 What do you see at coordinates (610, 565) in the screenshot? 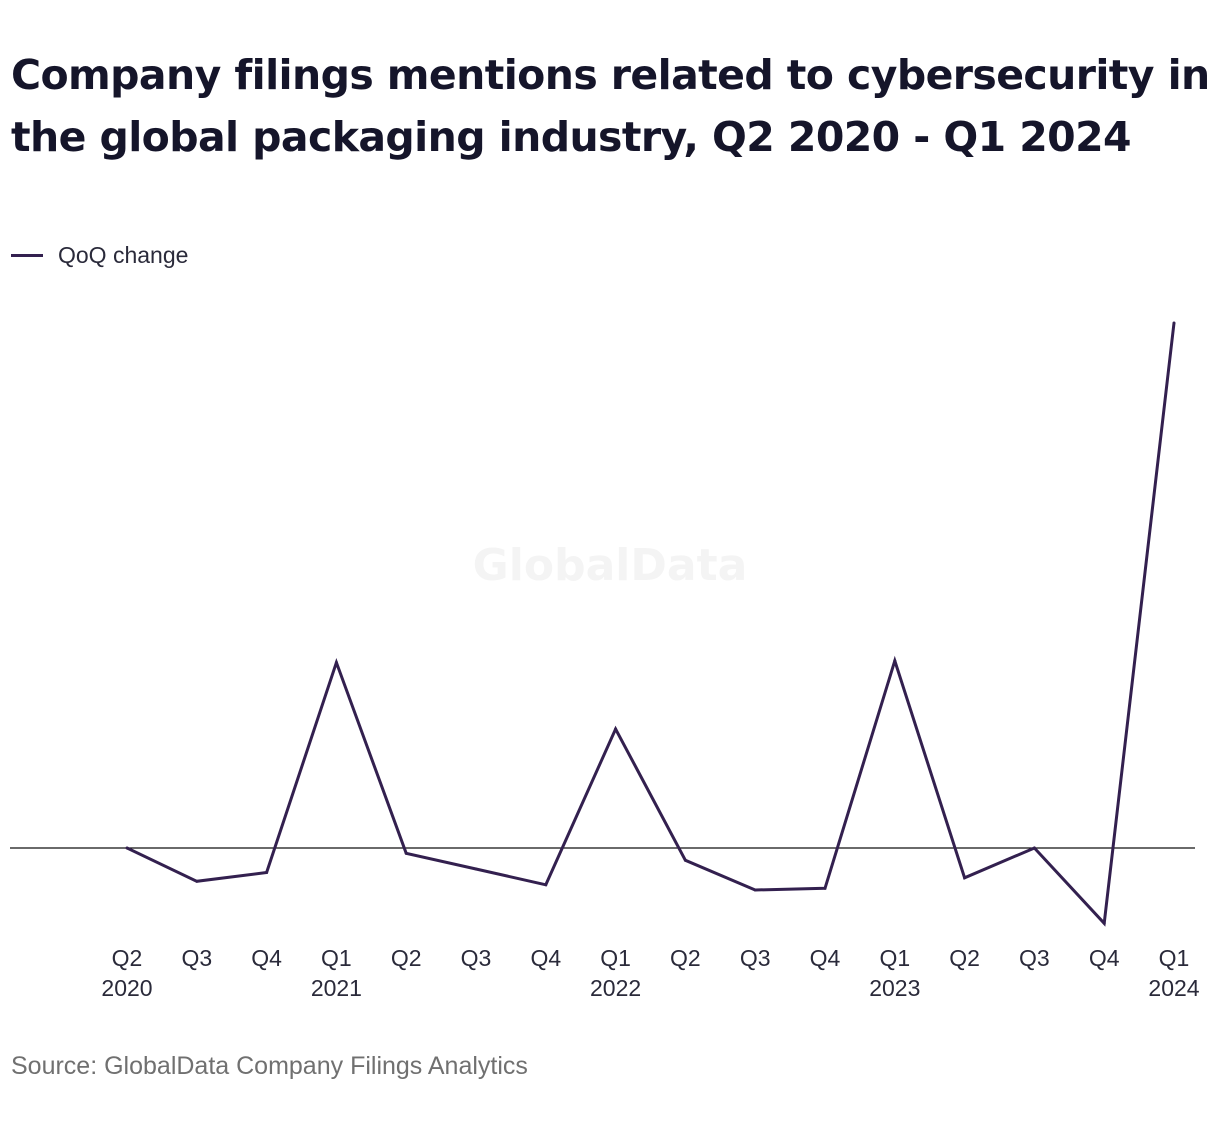
I see `watermark: GlobalData` at bounding box center [610, 565].